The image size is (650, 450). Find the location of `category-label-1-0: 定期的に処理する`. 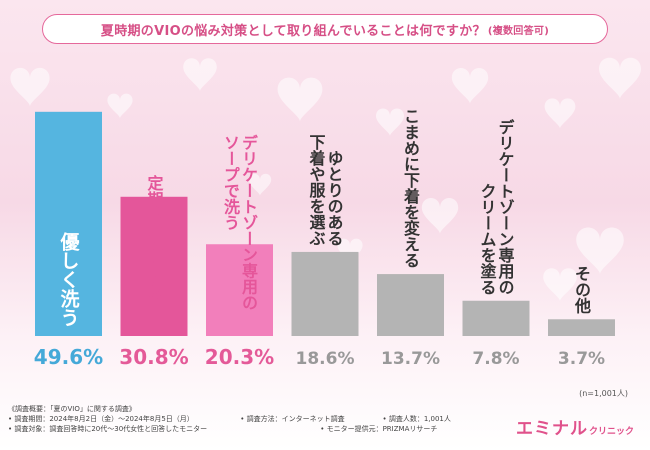

category-label-1-0: 定期的に処理する is located at coordinates (155, 238).